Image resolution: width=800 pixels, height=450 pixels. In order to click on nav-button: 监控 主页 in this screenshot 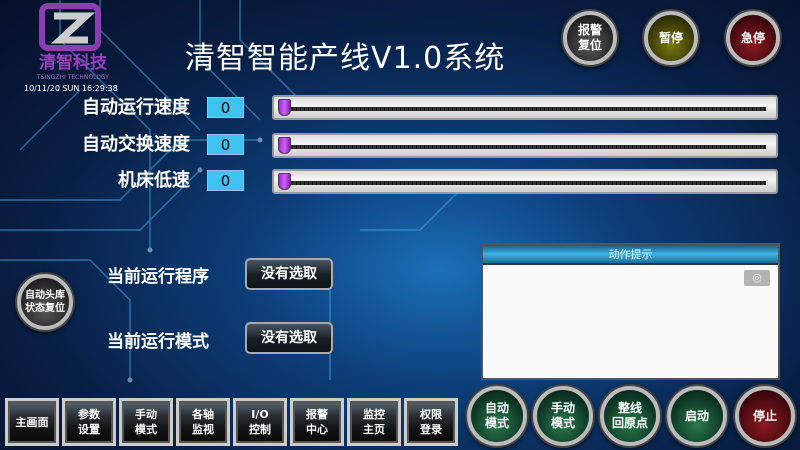, I will do `click(374, 422)`.